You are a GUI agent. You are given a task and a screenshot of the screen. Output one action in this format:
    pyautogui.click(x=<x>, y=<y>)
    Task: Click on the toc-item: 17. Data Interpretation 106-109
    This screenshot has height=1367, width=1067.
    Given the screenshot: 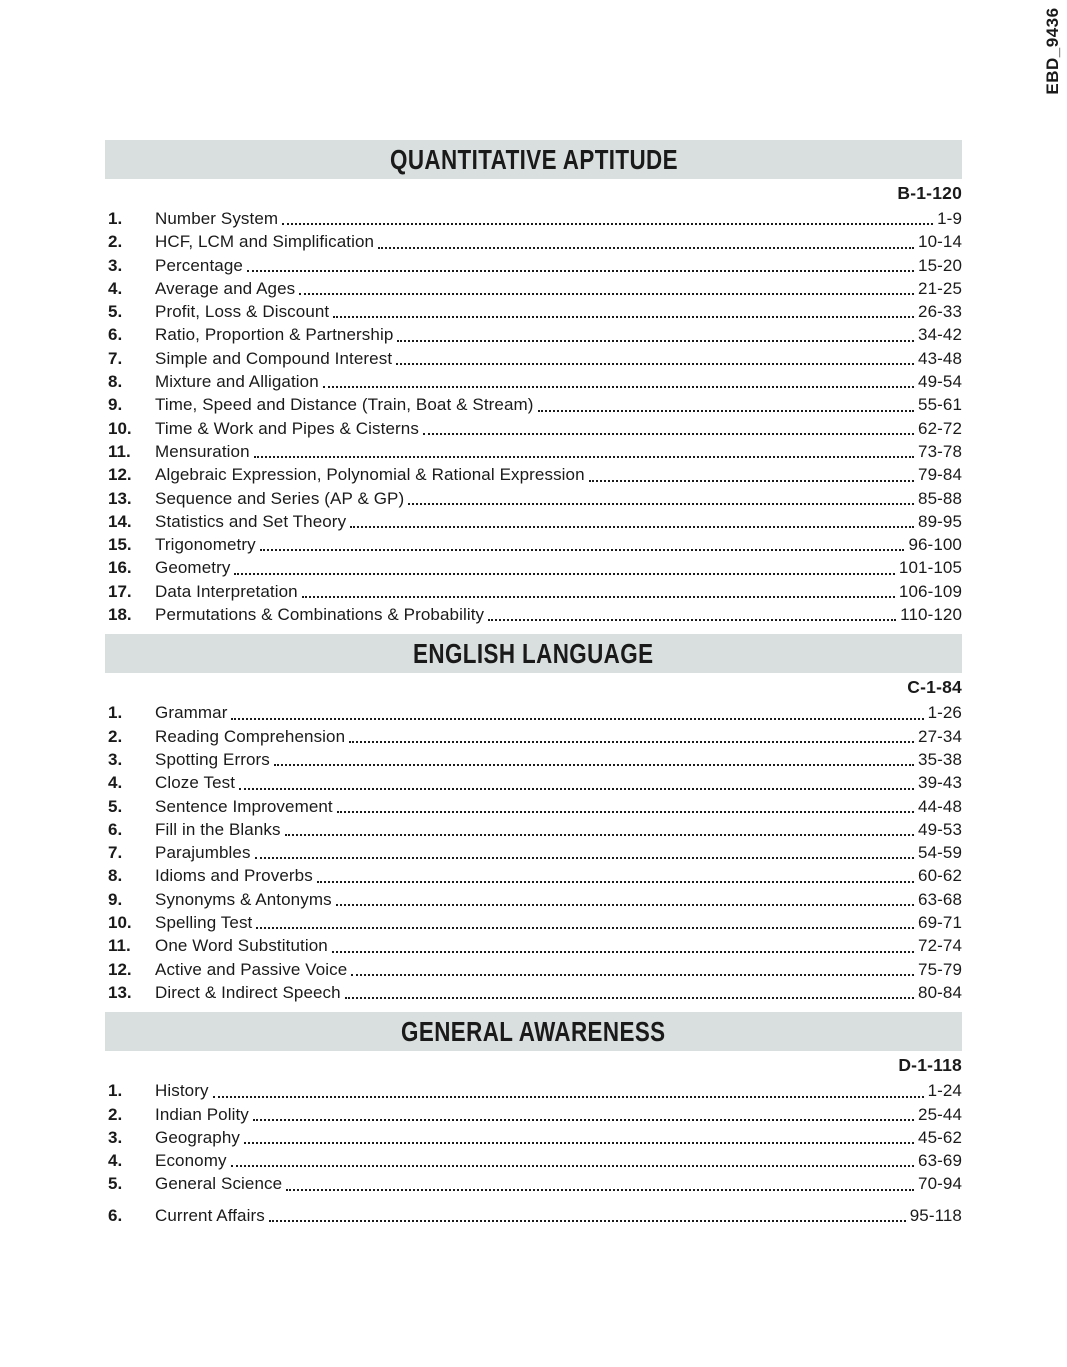 What is the action you would take?
    pyautogui.click(x=533, y=591)
    